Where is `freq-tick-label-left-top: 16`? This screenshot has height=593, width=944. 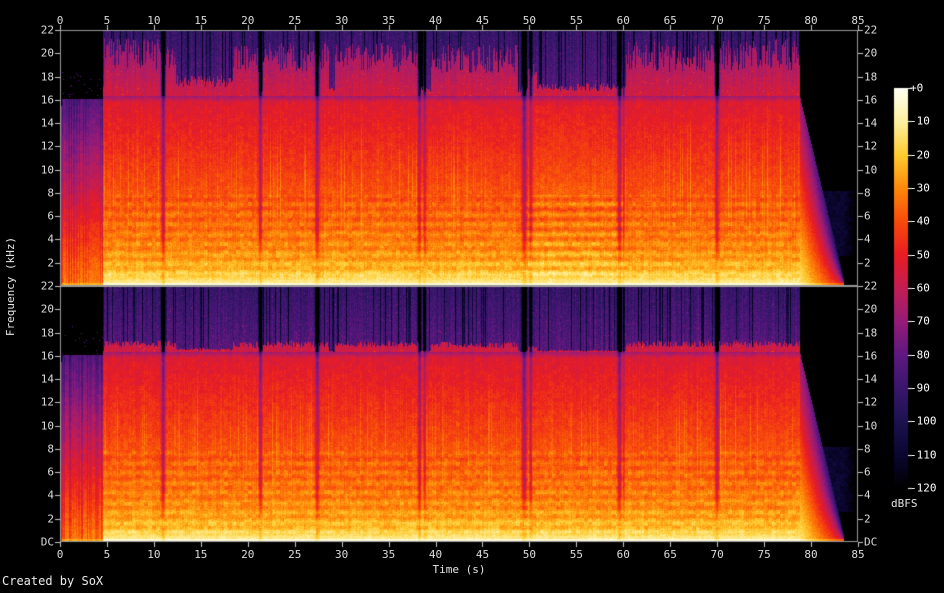 freq-tick-label-left-top: 16 is located at coordinates (47, 100).